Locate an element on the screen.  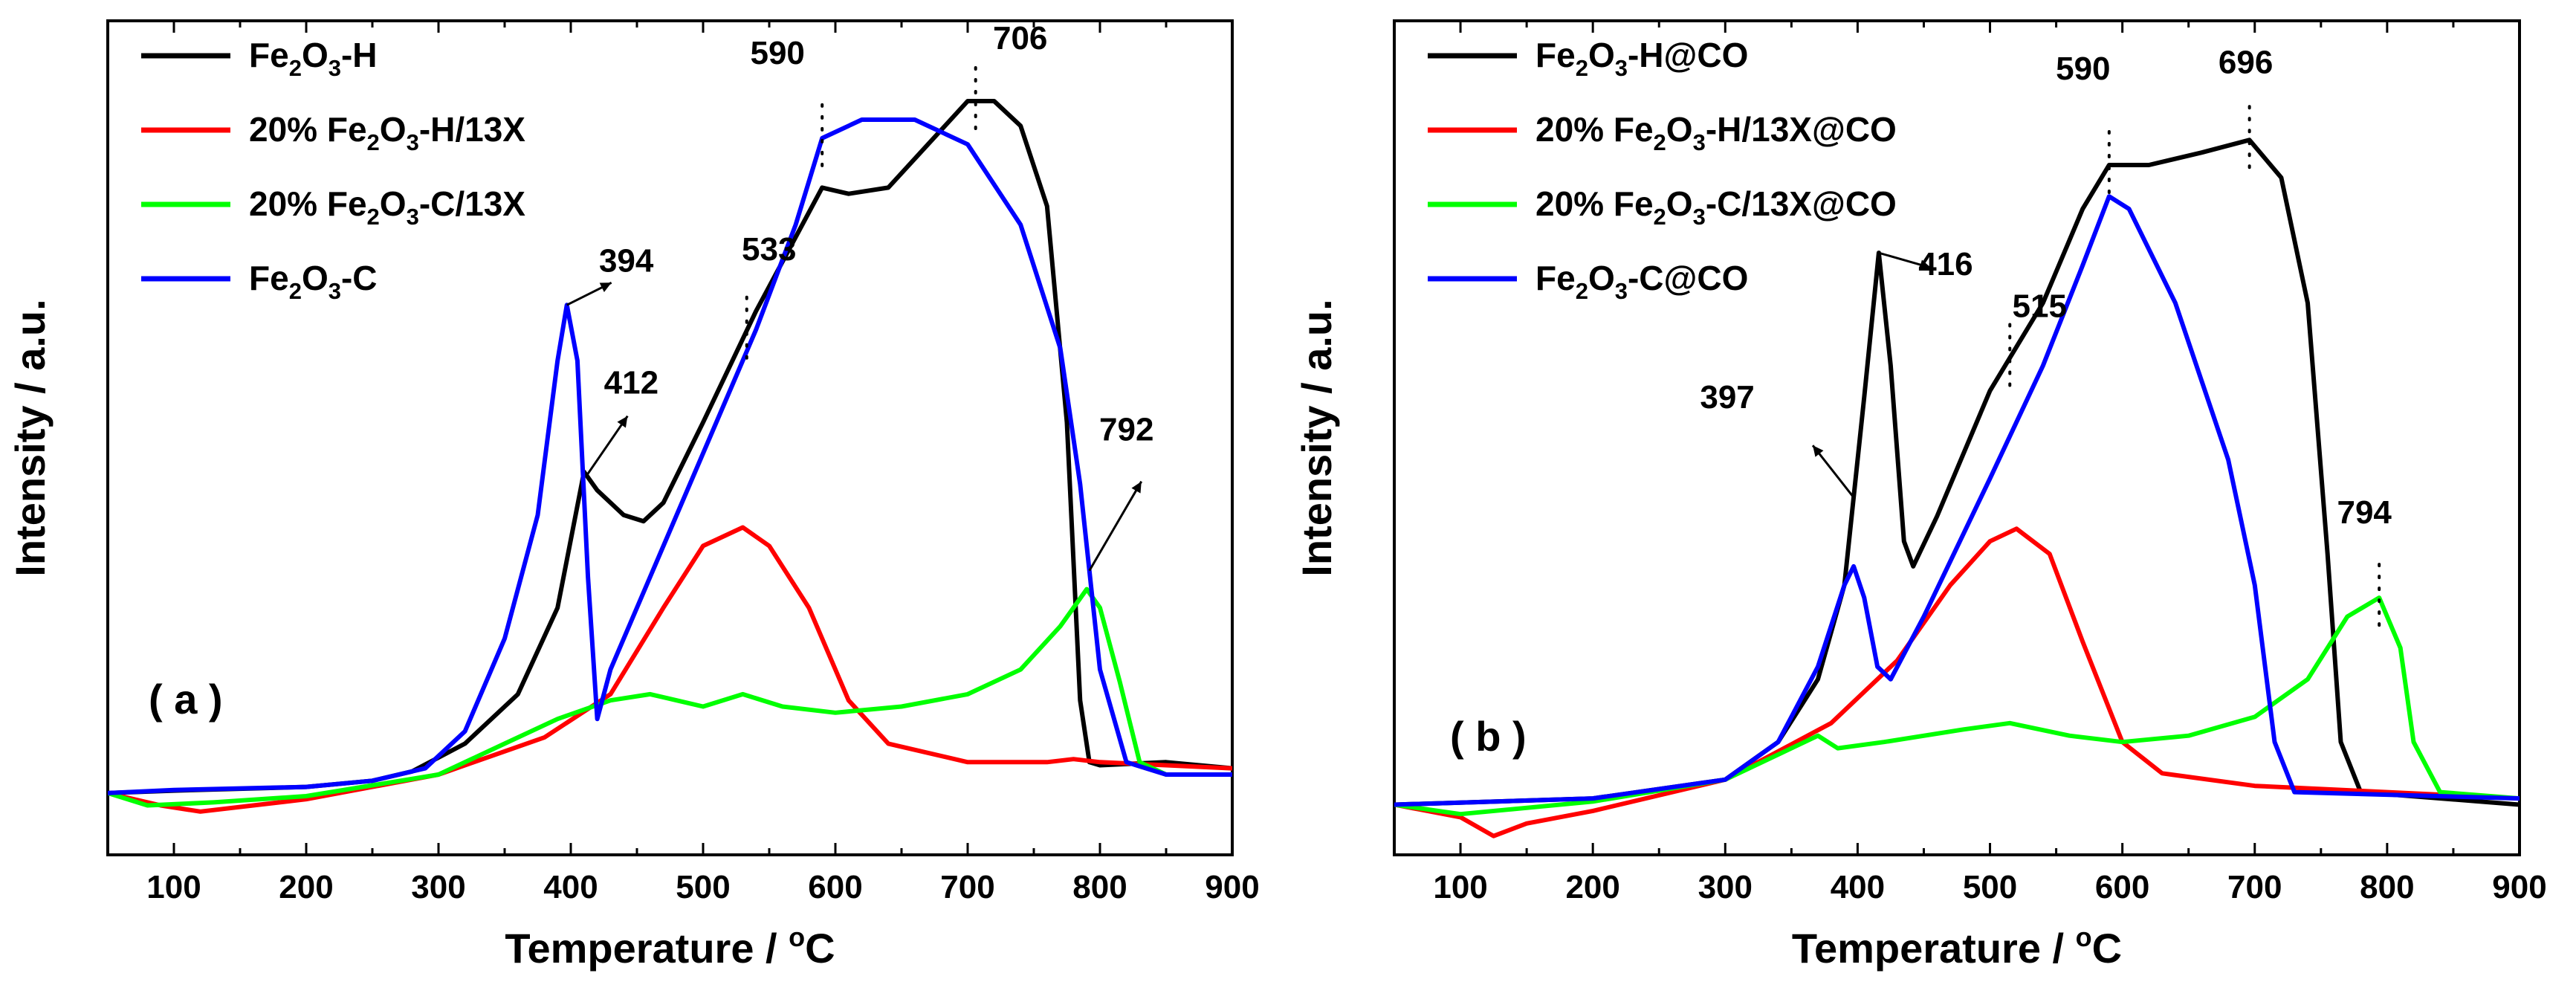
label-part: -H/13X@CO is located at coordinates (1802, 129).